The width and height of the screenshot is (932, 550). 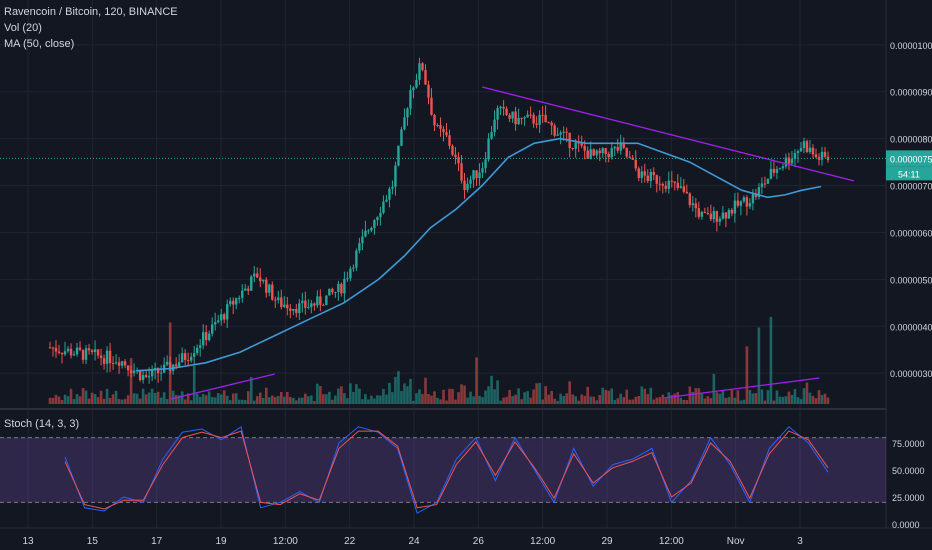 What do you see at coordinates (909, 174) in the screenshot?
I see `countdown-label: 54:11` at bounding box center [909, 174].